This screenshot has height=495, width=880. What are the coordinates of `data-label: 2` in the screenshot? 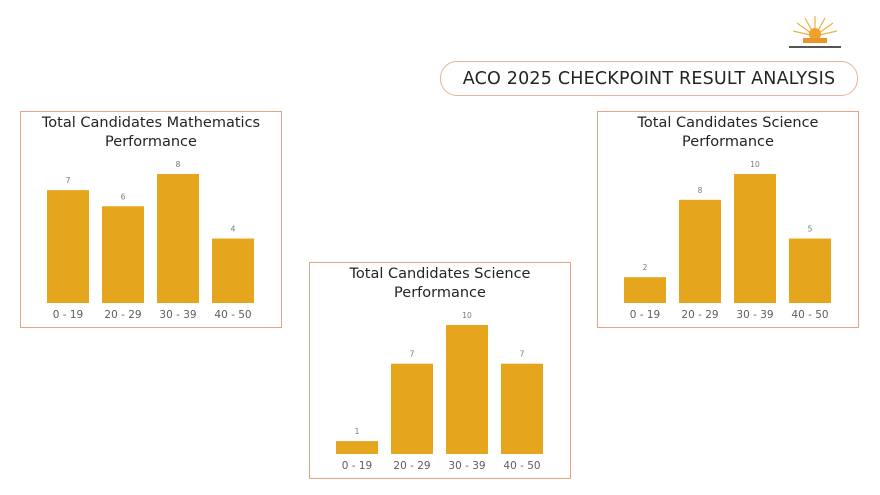 It's located at (645, 267).